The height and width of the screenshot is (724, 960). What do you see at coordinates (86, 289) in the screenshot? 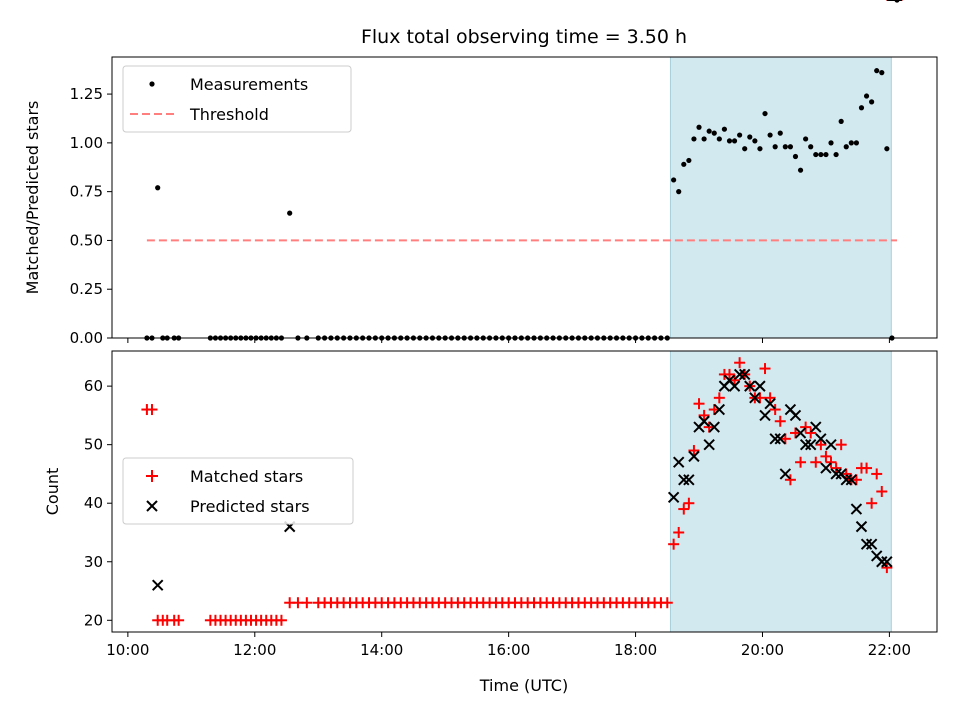
I see `y-tick-label: 0.25` at bounding box center [86, 289].